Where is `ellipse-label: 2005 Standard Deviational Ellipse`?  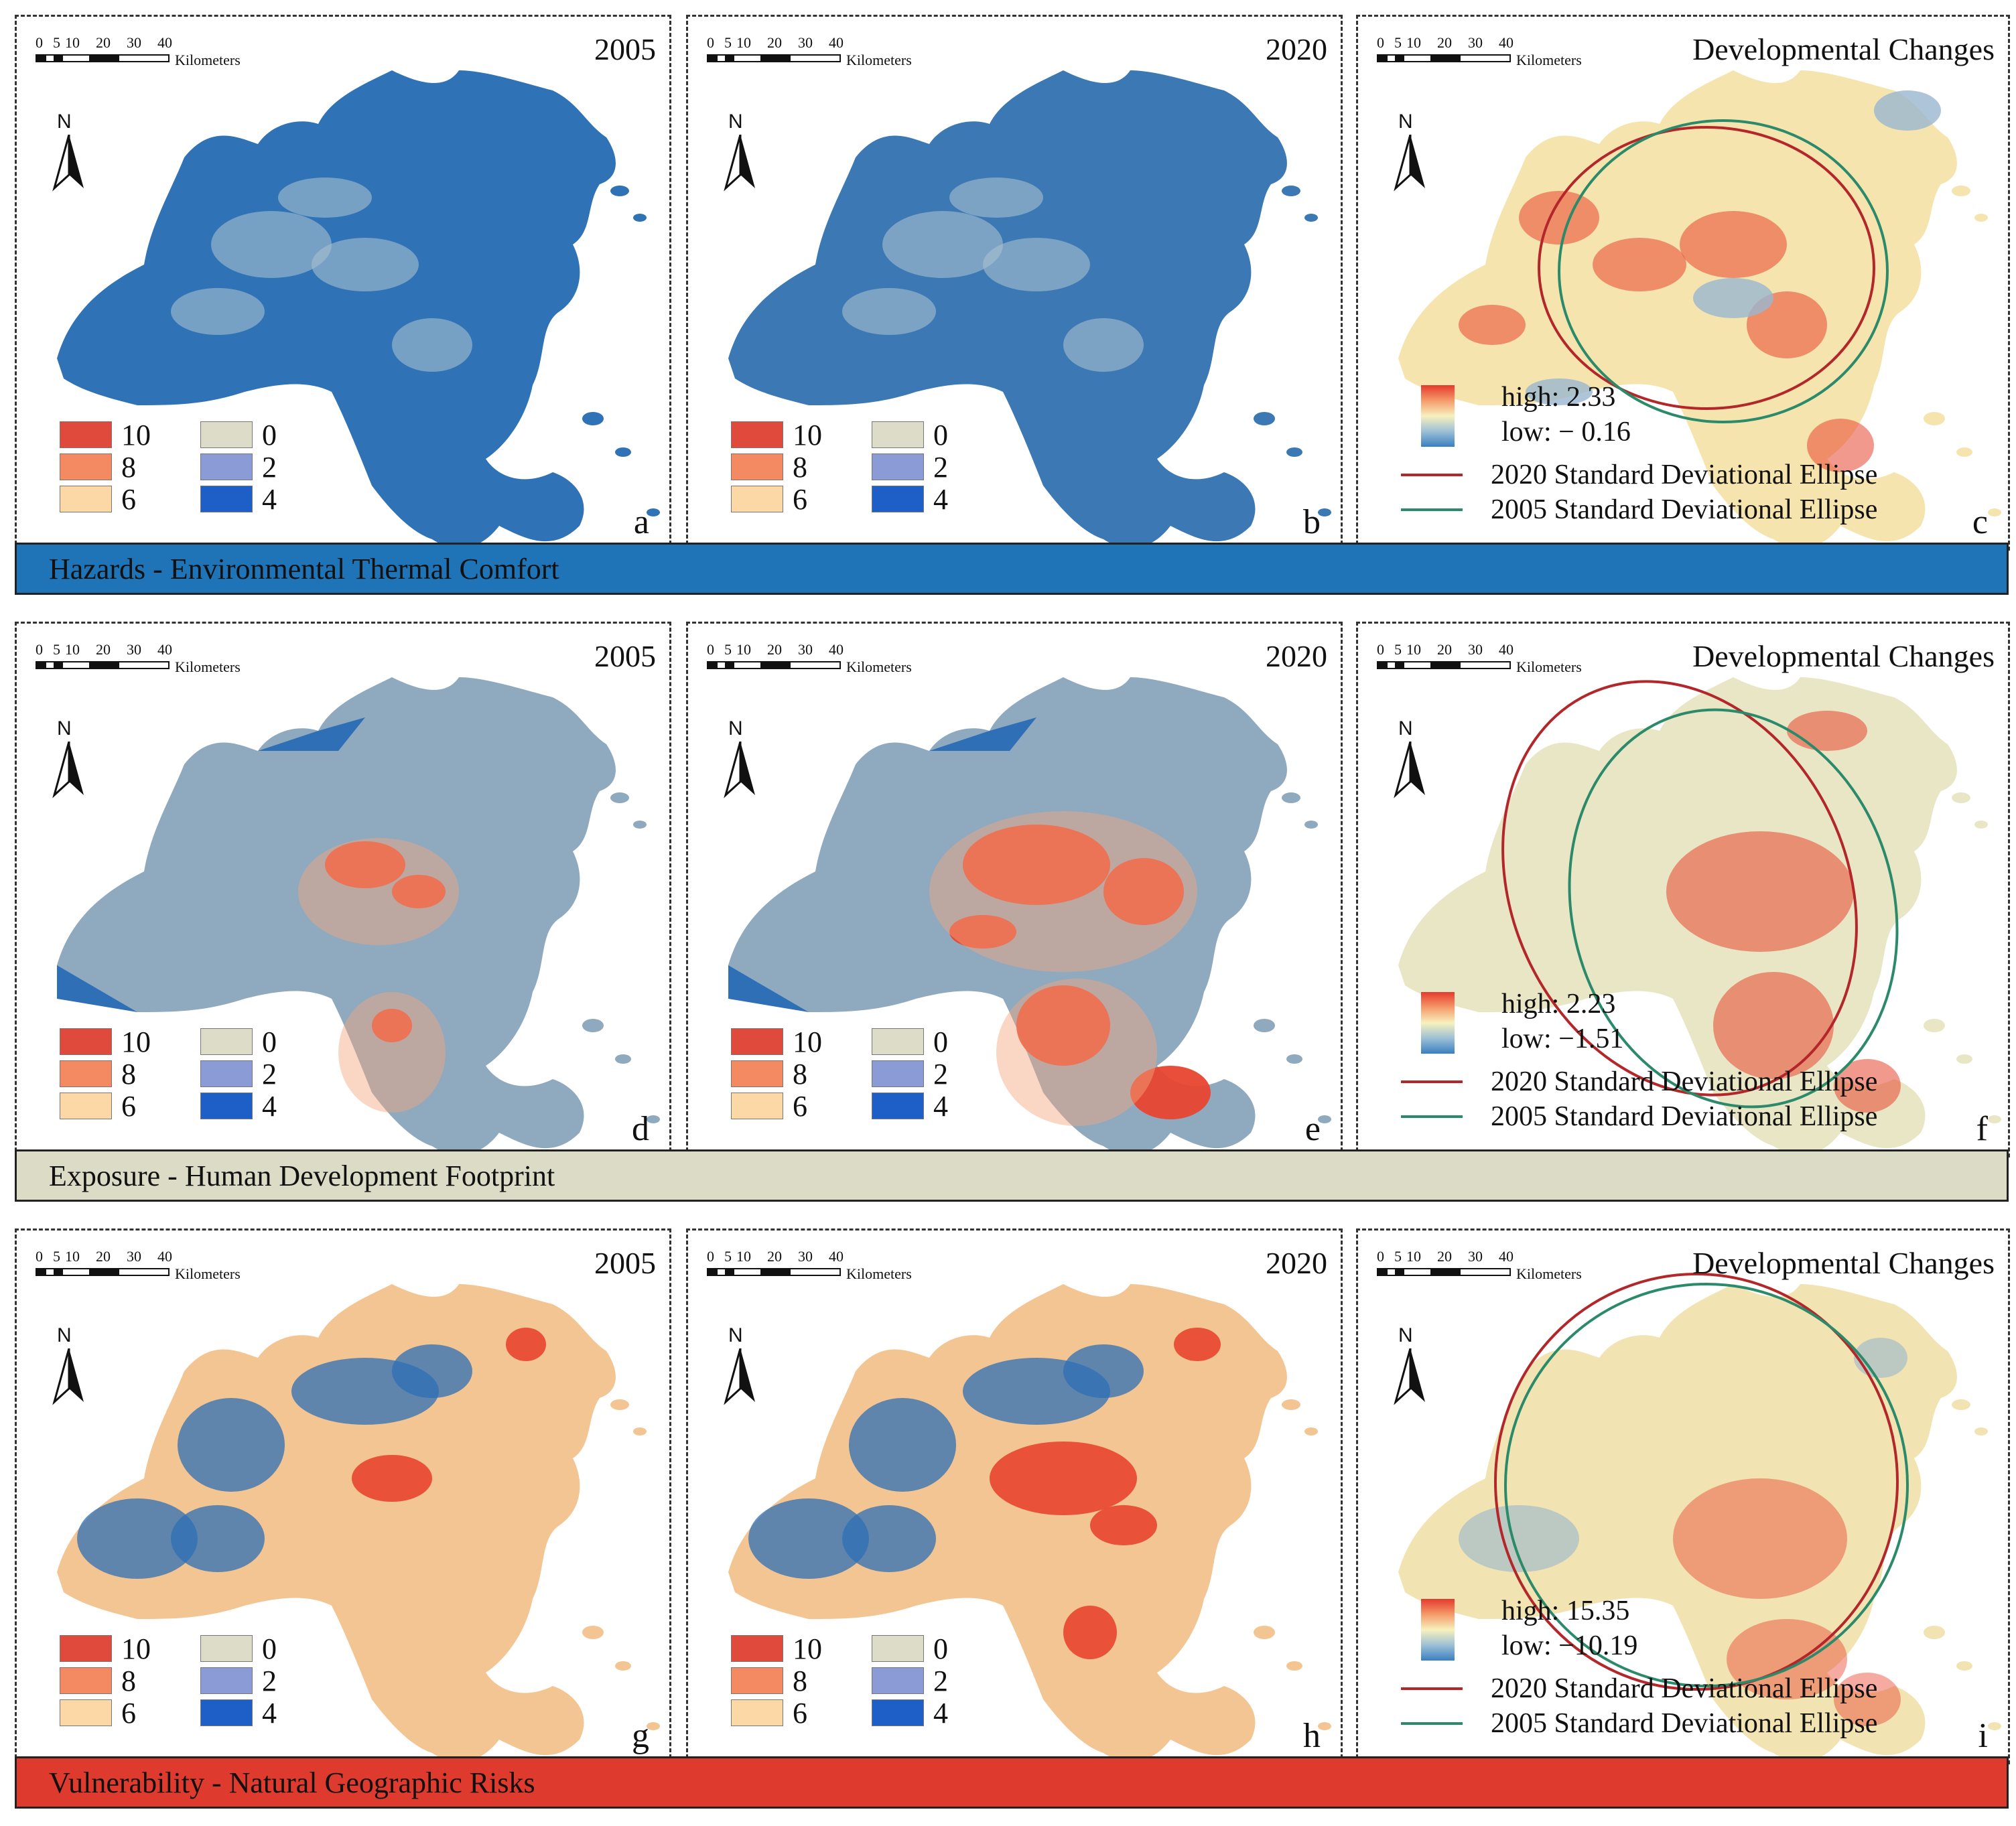 ellipse-label: 2005 Standard Deviational Ellipse is located at coordinates (1684, 1116).